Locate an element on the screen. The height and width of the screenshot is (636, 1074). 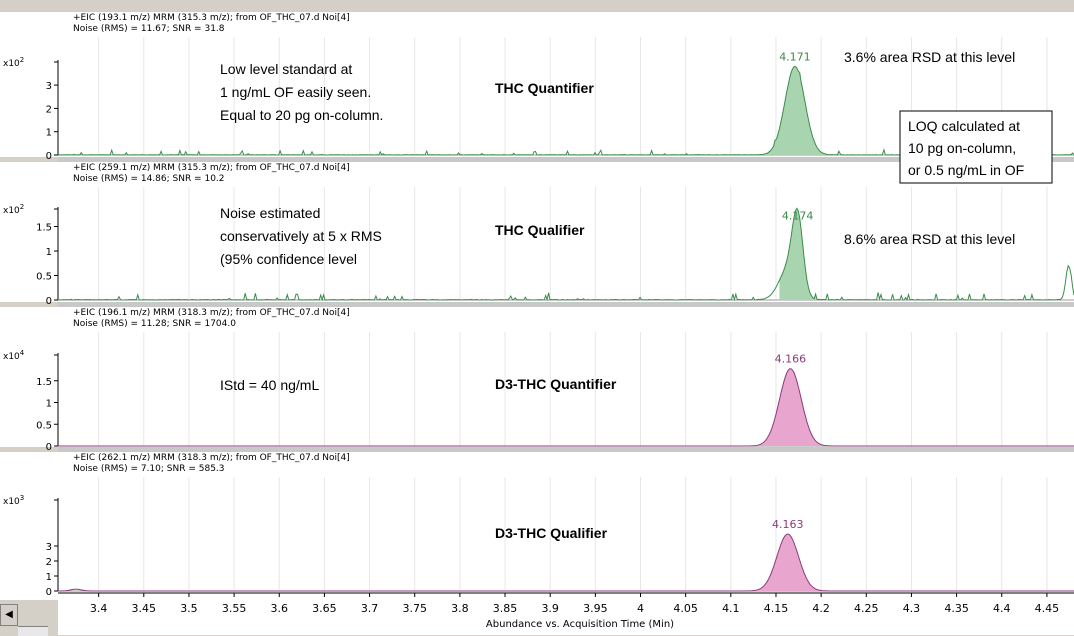
x-tick-label-3.4: 3.4 is located at coordinates (99, 608).